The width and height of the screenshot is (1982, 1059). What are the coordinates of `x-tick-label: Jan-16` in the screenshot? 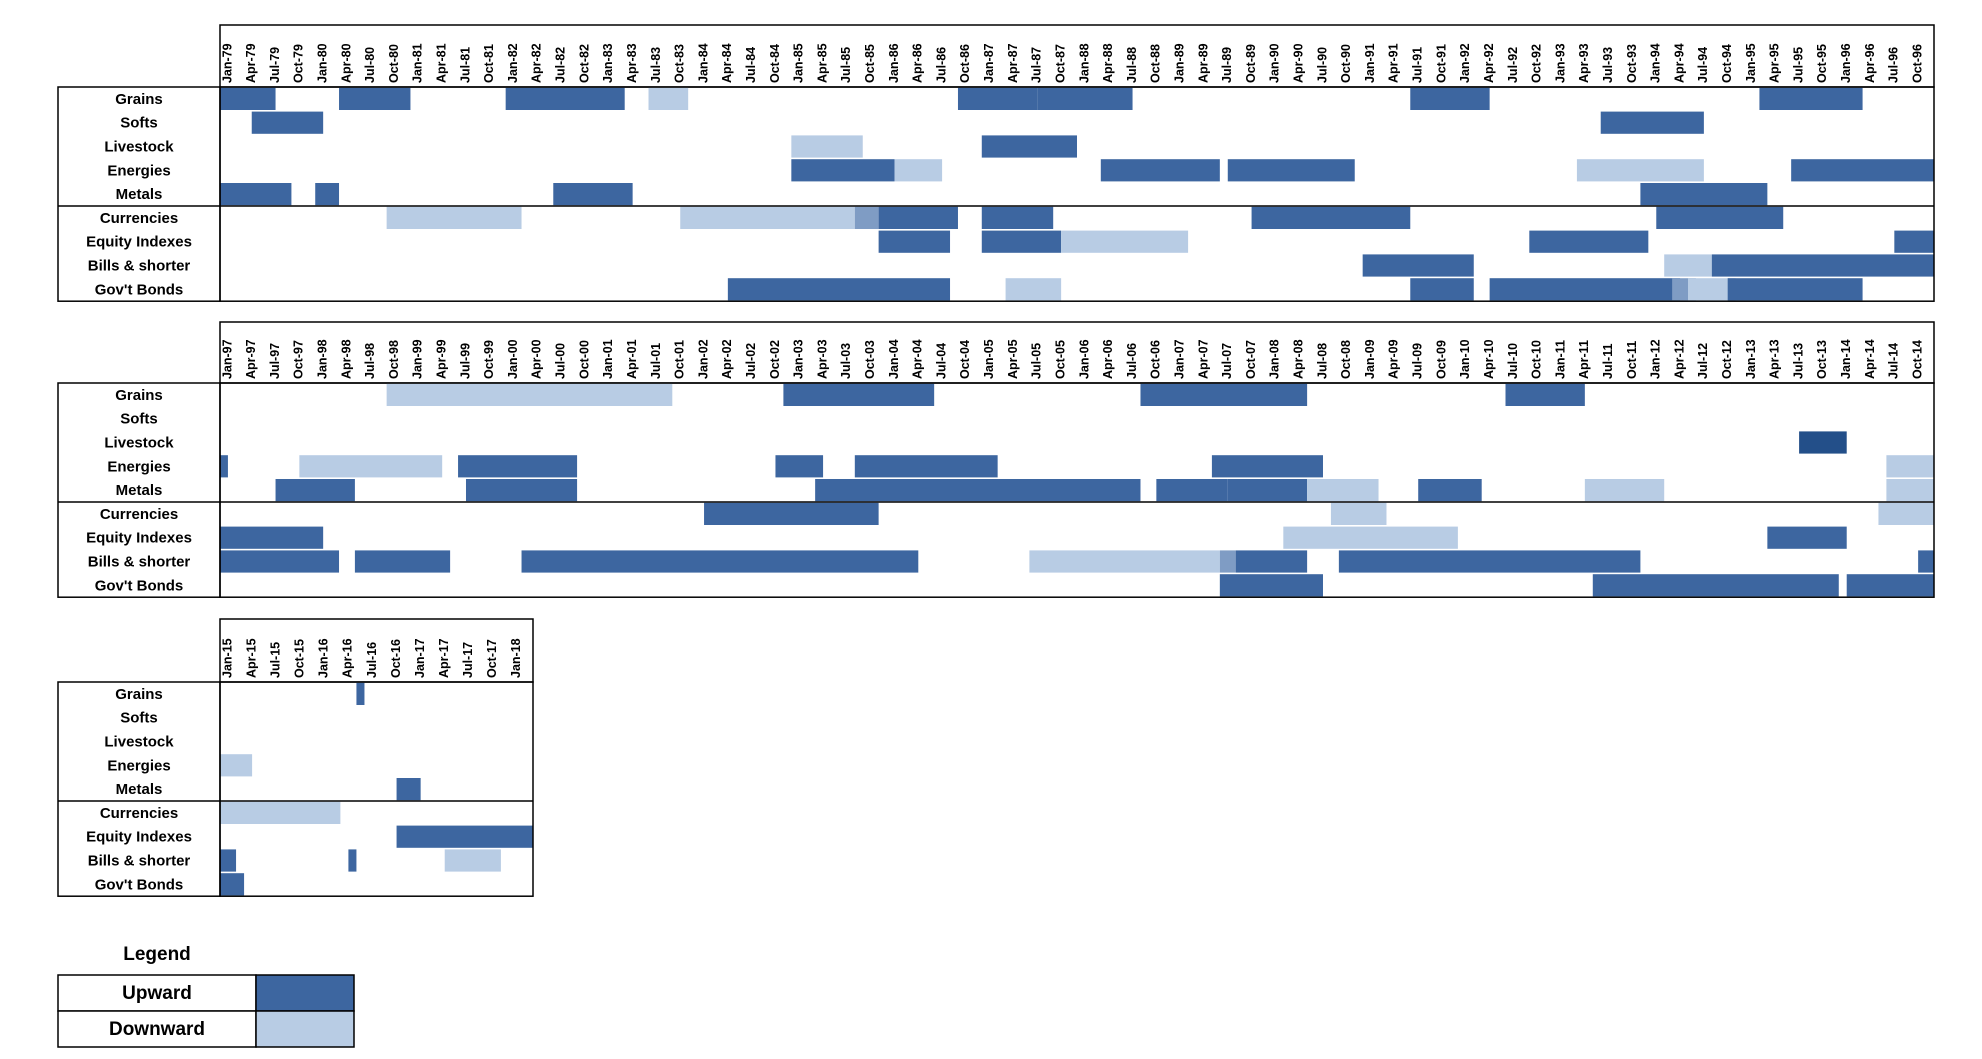 It's located at (324, 658).